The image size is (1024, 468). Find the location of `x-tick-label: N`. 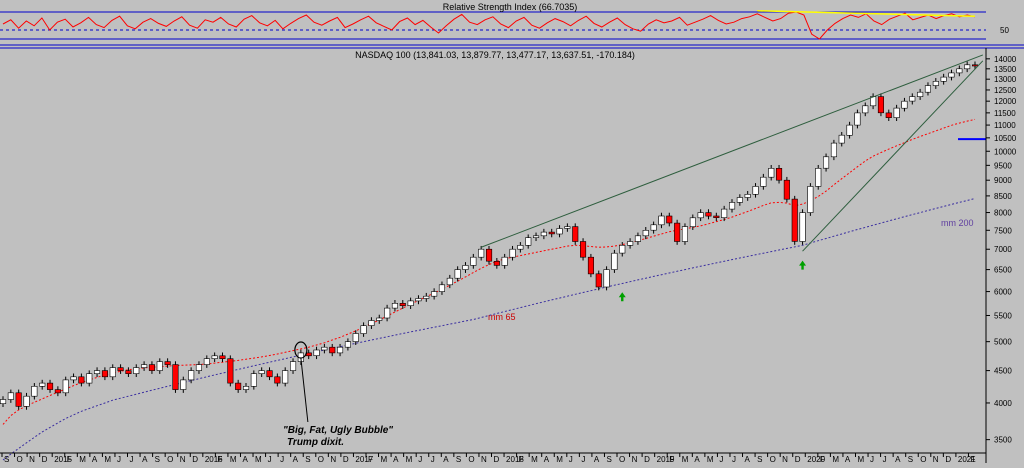

x-tick-label: N is located at coordinates (484, 459).